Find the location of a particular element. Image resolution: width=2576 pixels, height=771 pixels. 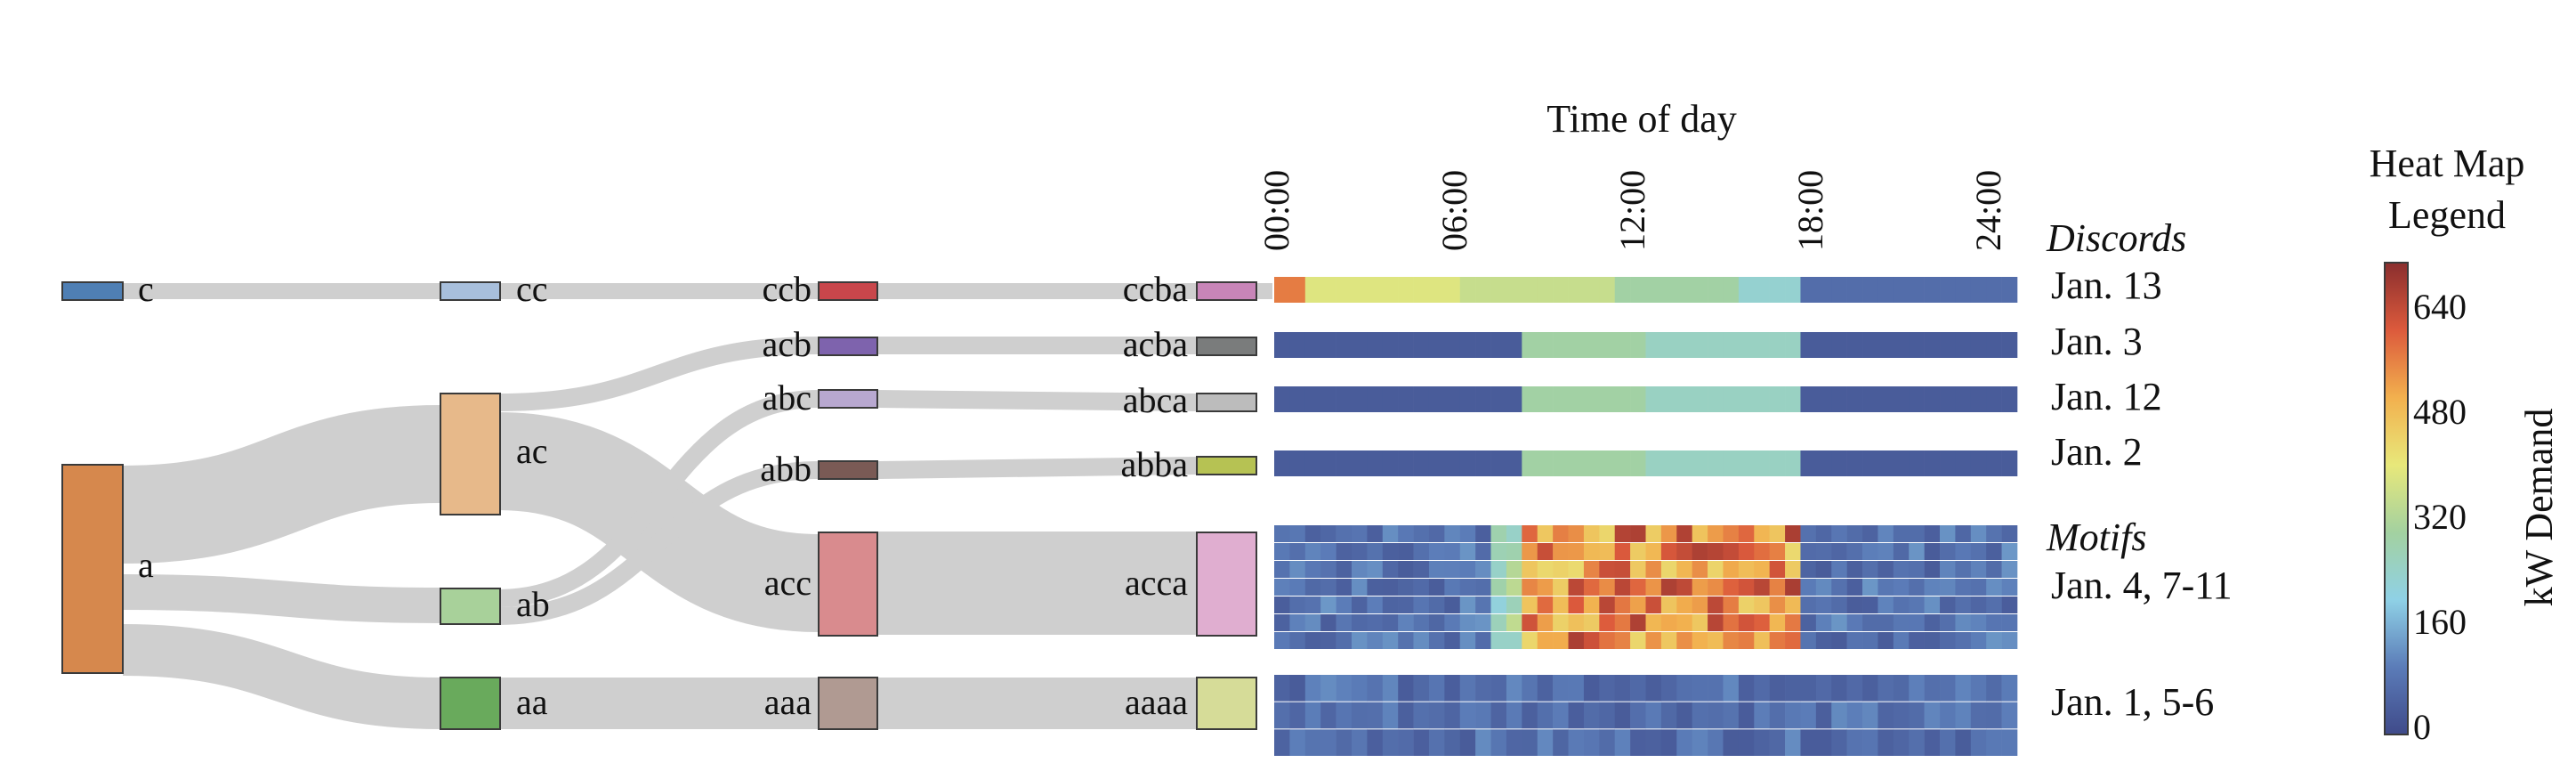

group-label-jan12: Jan. 12 is located at coordinates (2106, 397).